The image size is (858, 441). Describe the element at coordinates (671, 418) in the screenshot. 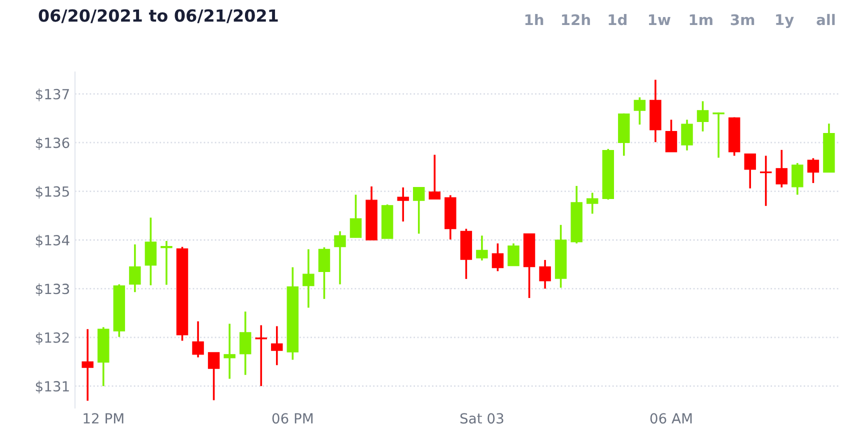

I see `x-tick-label: 06 AM` at that location.